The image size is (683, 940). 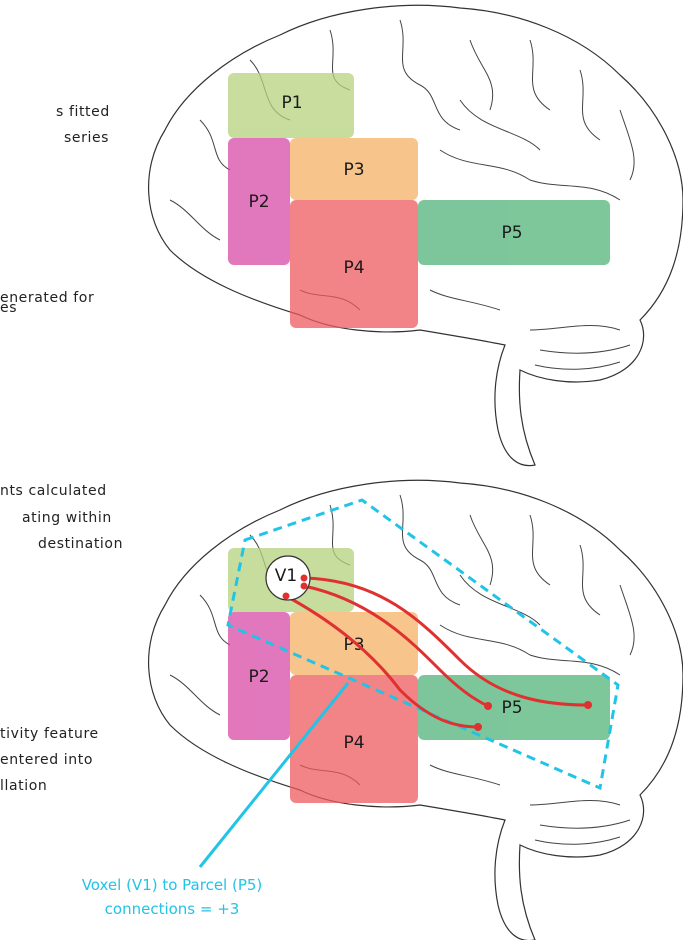 What do you see at coordinates (291, 103) in the screenshot?
I see `parcel-label: P1` at bounding box center [291, 103].